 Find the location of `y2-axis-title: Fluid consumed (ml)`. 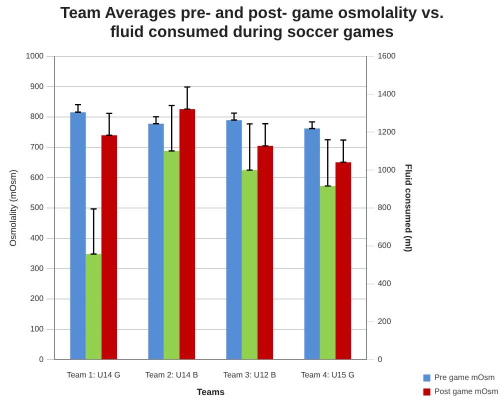

y2-axis-title: Fluid consumed (ml) is located at coordinates (408, 208).